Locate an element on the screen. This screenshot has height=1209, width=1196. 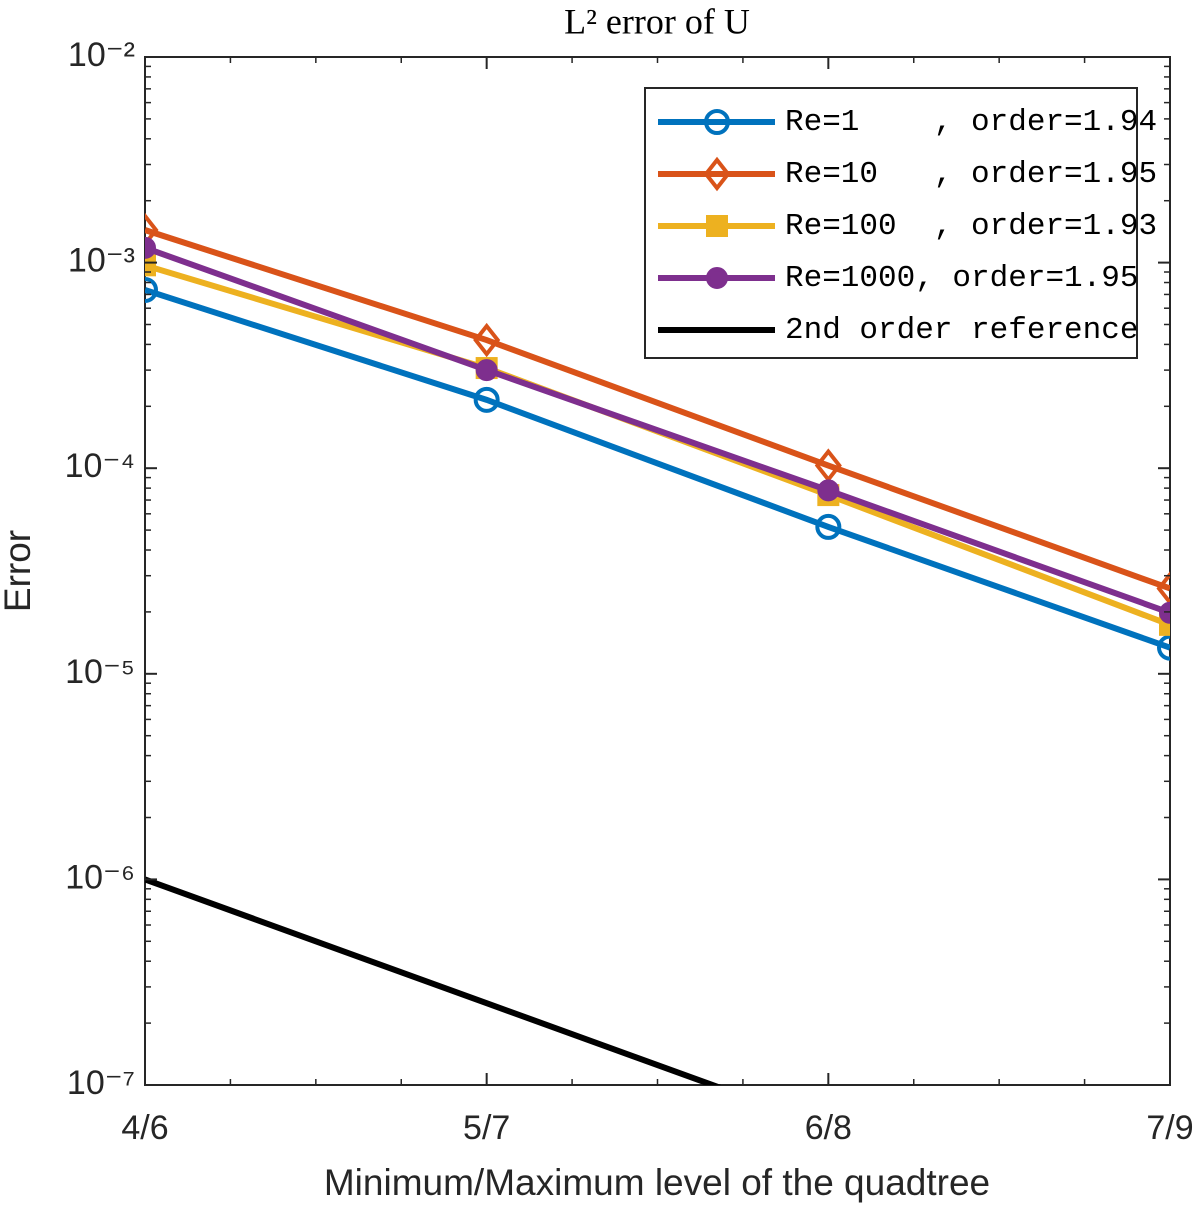
y-tick-label: 10⁻² is located at coordinates (101, 55).